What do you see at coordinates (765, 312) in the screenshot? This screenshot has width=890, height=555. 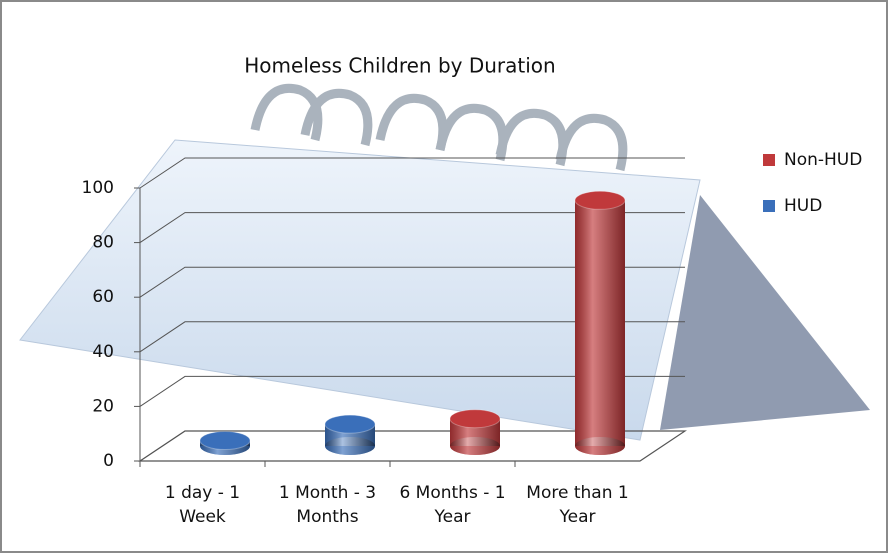 I see `calendar-stand` at bounding box center [765, 312].